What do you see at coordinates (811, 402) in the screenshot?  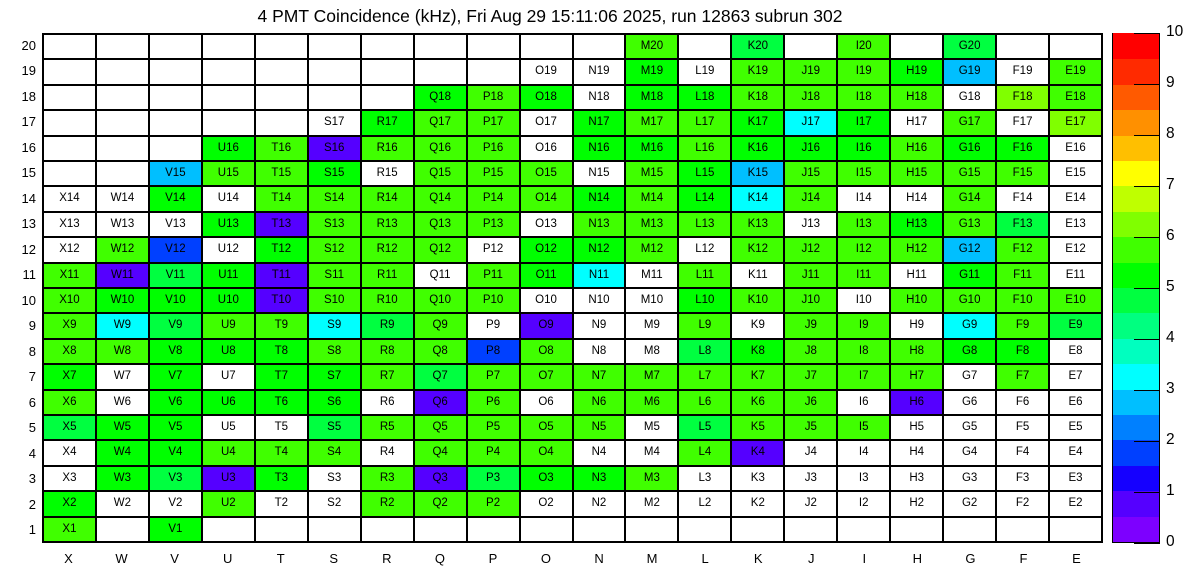 I see `heatmap-cell-J6: J6` at bounding box center [811, 402].